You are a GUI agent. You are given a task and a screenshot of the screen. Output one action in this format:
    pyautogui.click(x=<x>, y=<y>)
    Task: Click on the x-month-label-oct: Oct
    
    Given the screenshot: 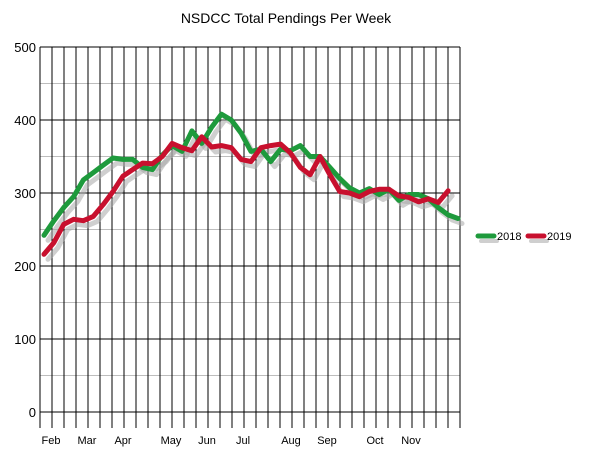 What is the action you would take?
    pyautogui.click(x=374, y=441)
    